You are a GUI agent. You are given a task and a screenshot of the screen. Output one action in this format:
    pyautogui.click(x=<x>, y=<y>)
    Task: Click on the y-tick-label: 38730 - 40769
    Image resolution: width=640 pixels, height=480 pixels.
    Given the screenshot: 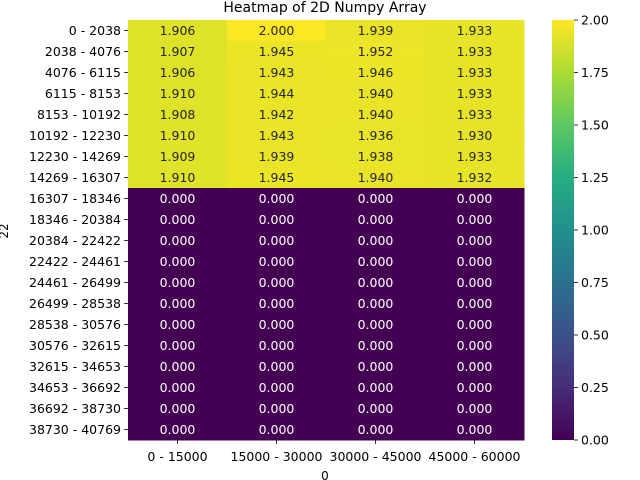 What is the action you would take?
    pyautogui.click(x=75, y=429)
    